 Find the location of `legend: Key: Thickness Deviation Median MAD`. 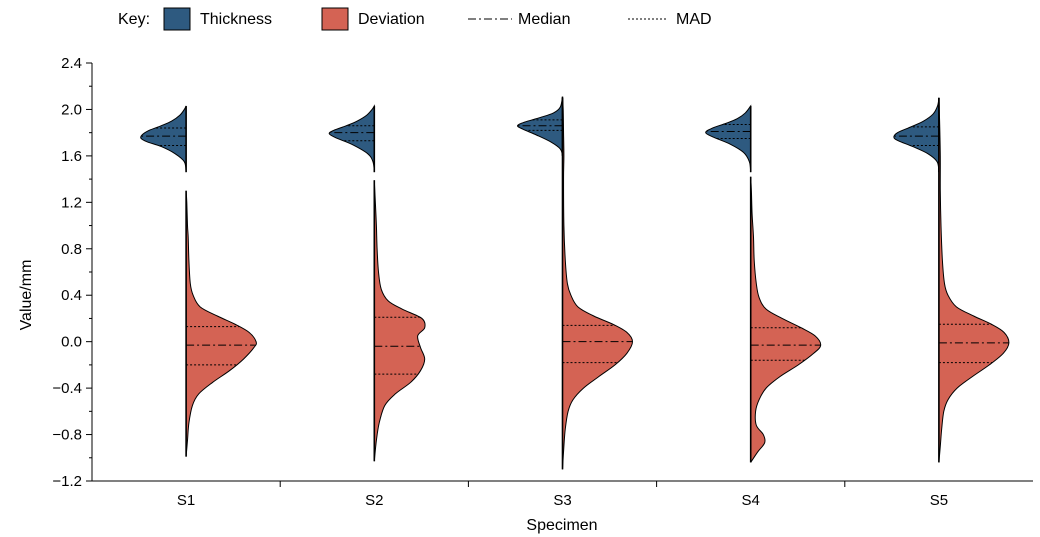

legend: Key: Thickness Deviation Median MAD is located at coordinates (415, 19).